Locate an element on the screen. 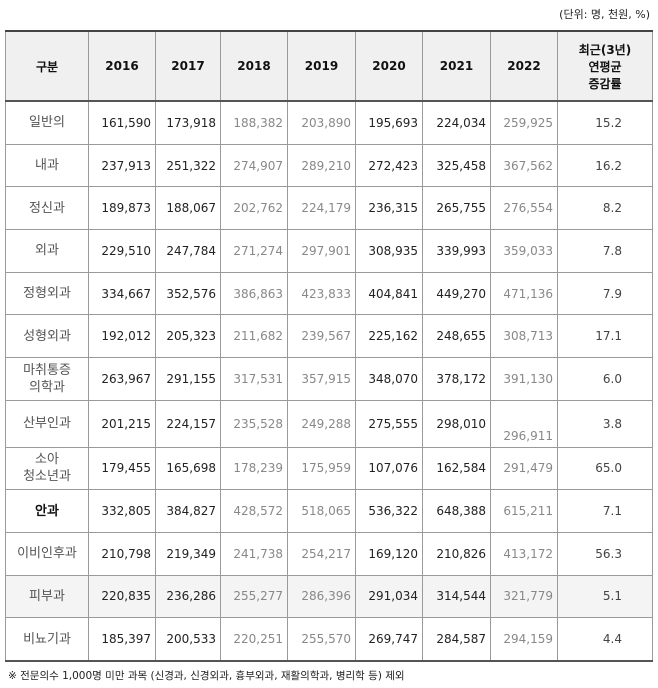 The height and width of the screenshot is (688, 658). value-cell: 236,315 is located at coordinates (389, 208).